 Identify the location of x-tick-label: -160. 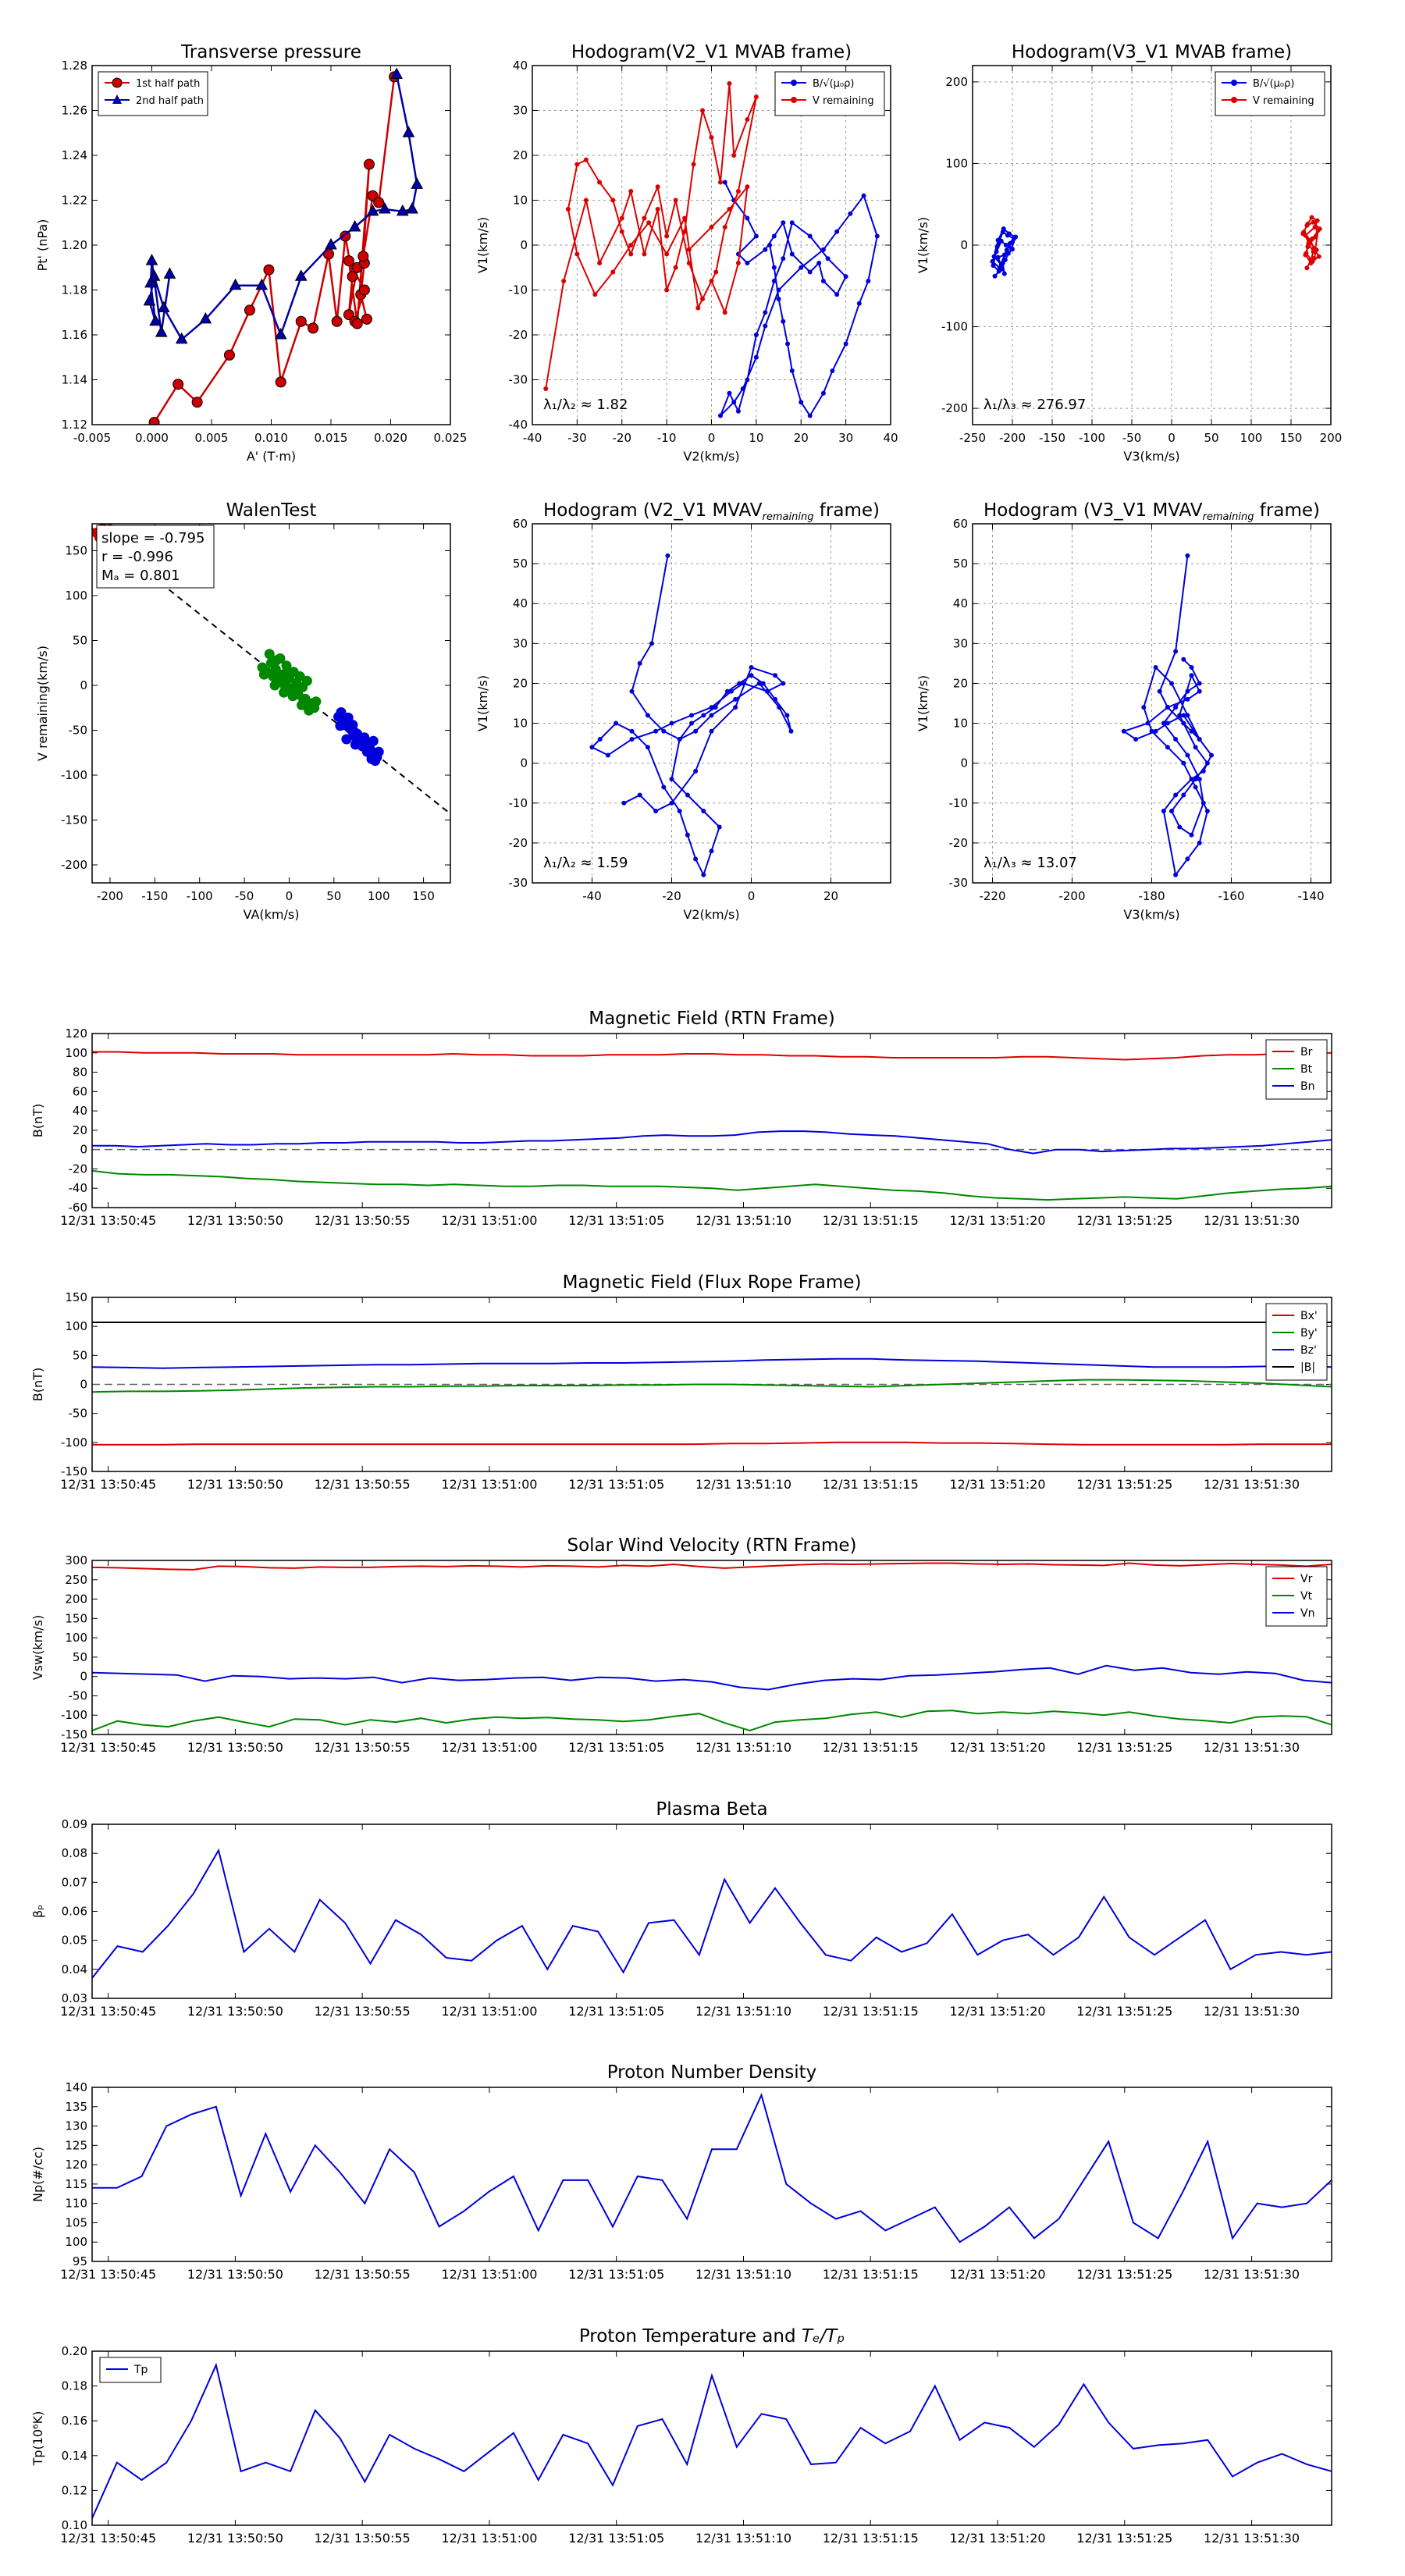
(1231, 896).